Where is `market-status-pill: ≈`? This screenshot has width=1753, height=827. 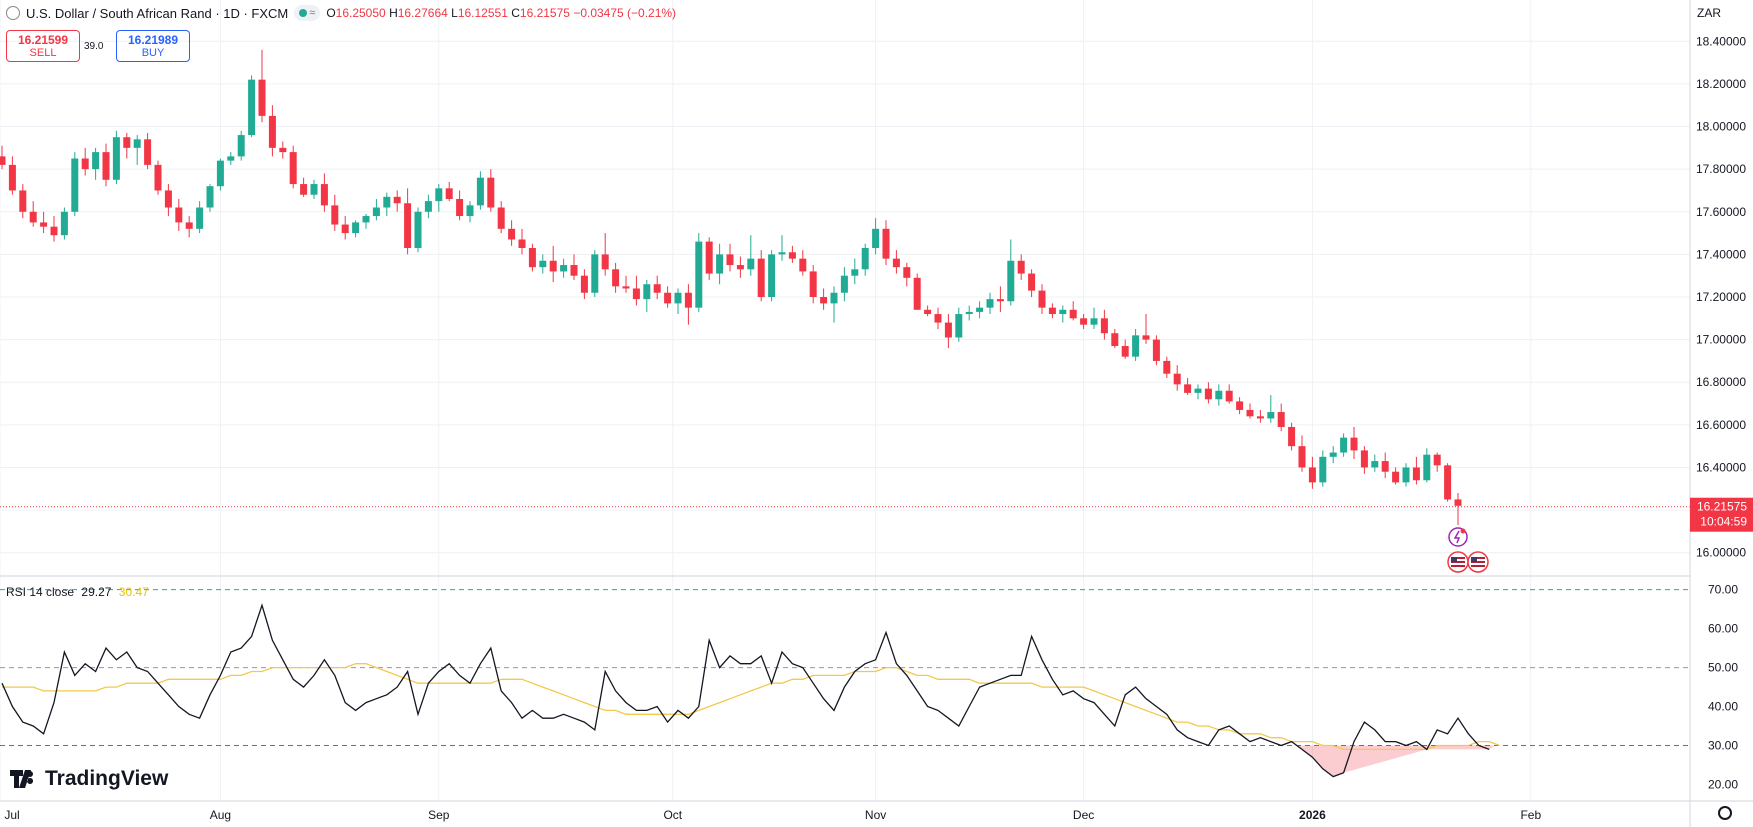 market-status-pill: ≈ is located at coordinates (307, 13).